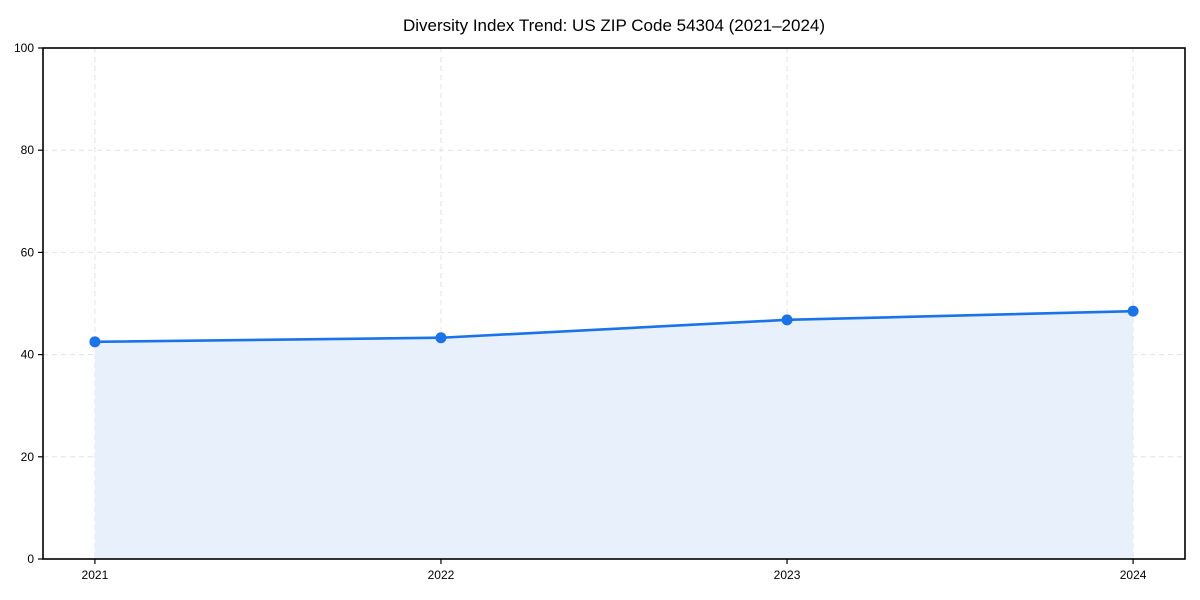 The width and height of the screenshot is (1200, 600). What do you see at coordinates (24, 48) in the screenshot?
I see `y-tick-label: 100` at bounding box center [24, 48].